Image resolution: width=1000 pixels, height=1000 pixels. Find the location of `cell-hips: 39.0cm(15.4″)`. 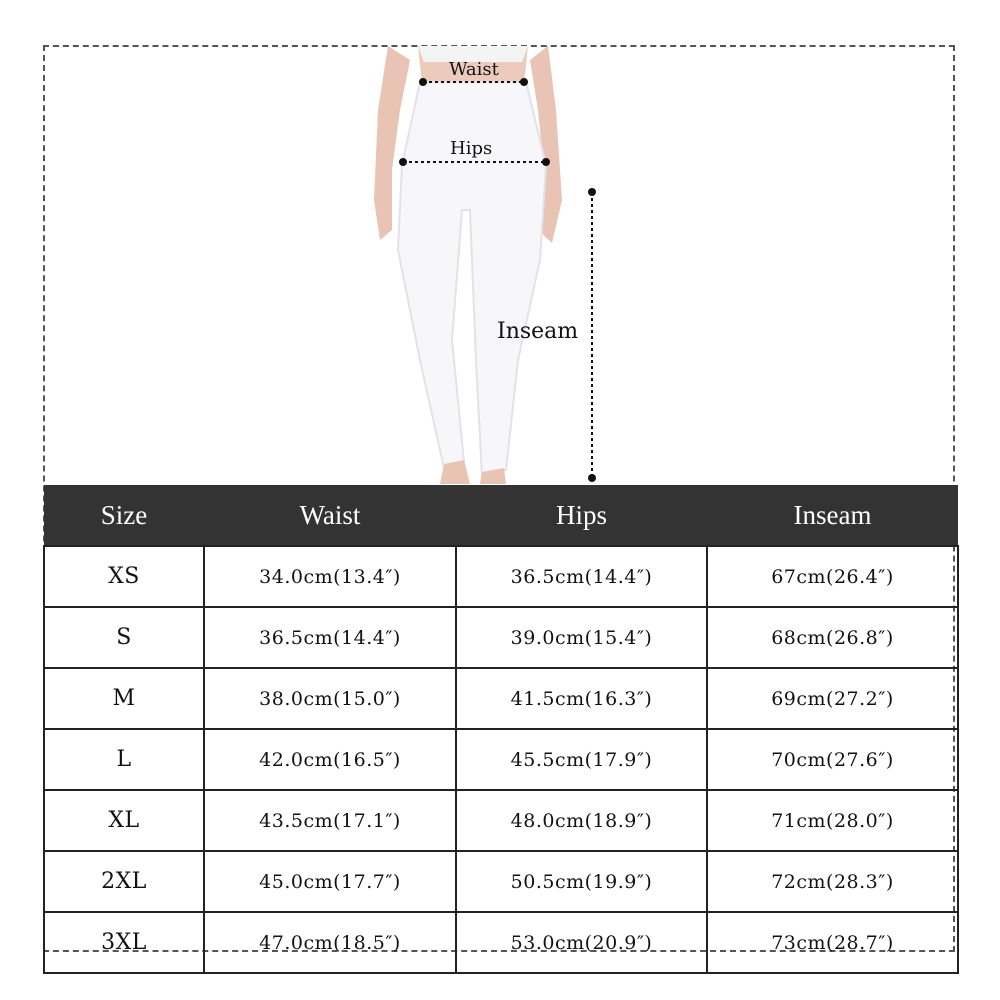

cell-hips: 39.0cm(15.4″) is located at coordinates (581, 637).